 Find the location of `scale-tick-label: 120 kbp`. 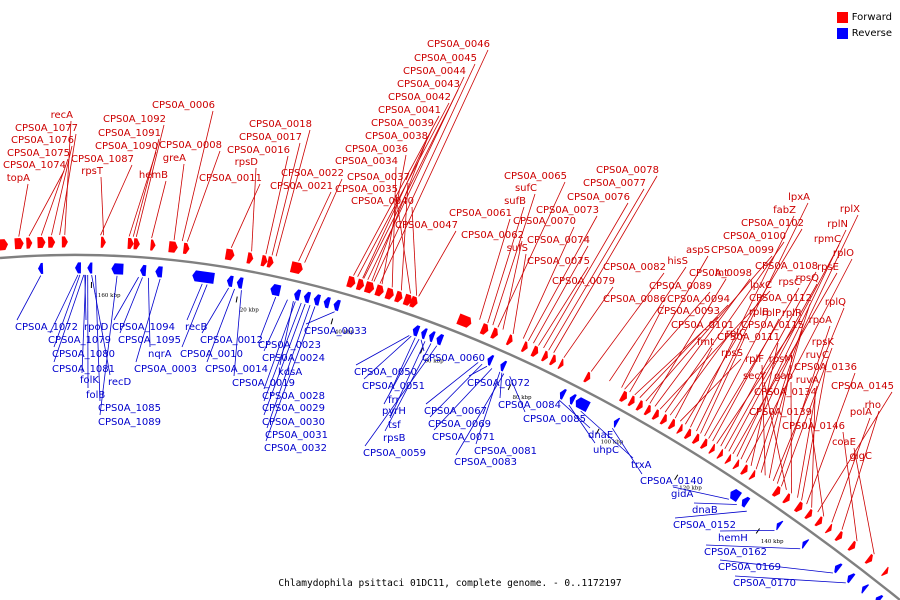

scale-tick-label: 120 kbp is located at coordinates (690, 488).